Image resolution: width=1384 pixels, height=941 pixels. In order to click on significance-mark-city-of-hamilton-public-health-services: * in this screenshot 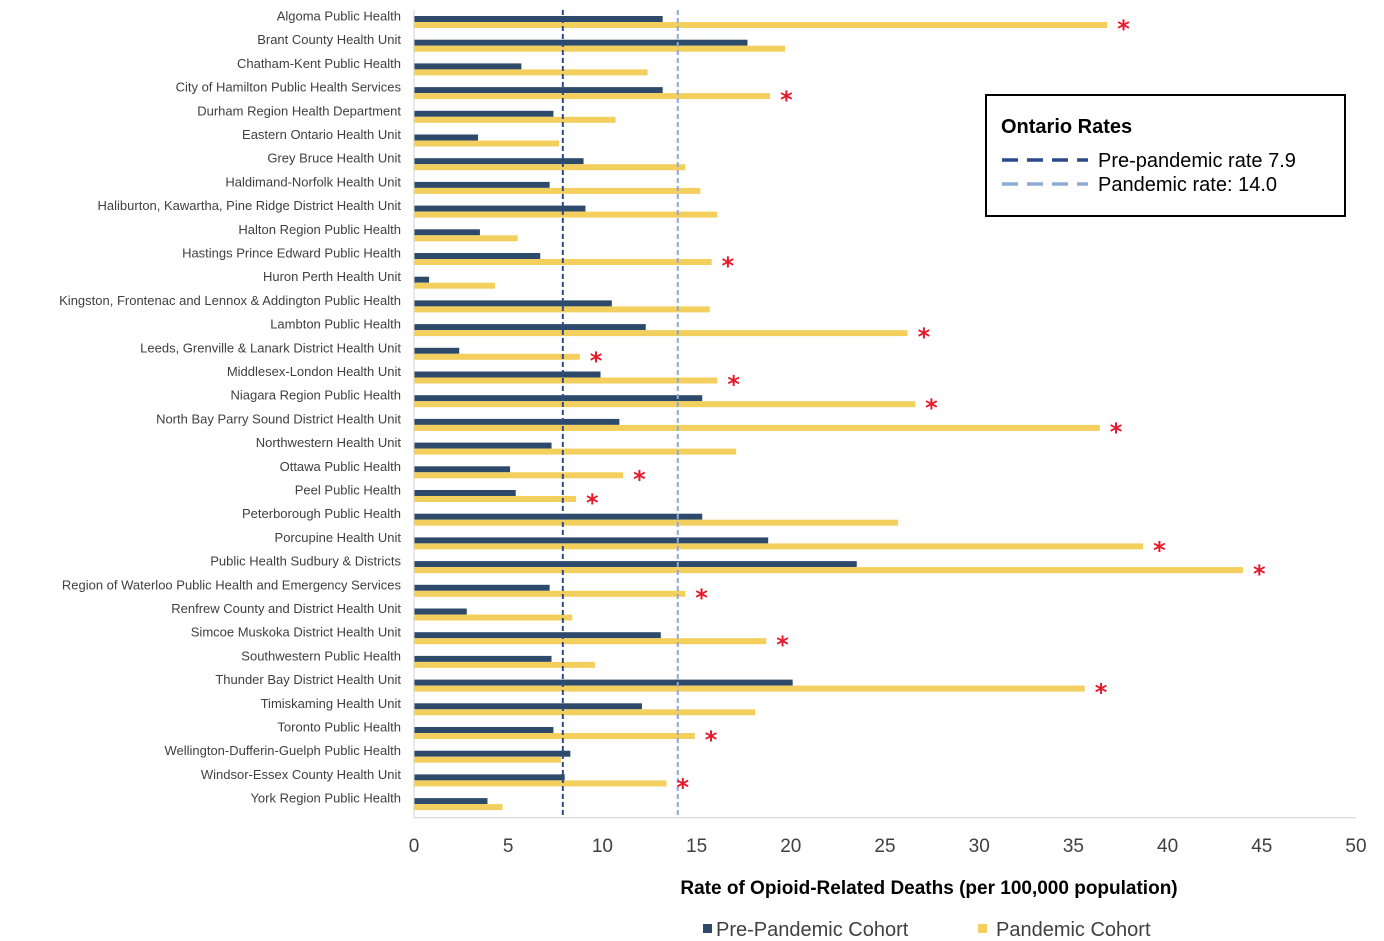, I will do `click(786, 100)`.